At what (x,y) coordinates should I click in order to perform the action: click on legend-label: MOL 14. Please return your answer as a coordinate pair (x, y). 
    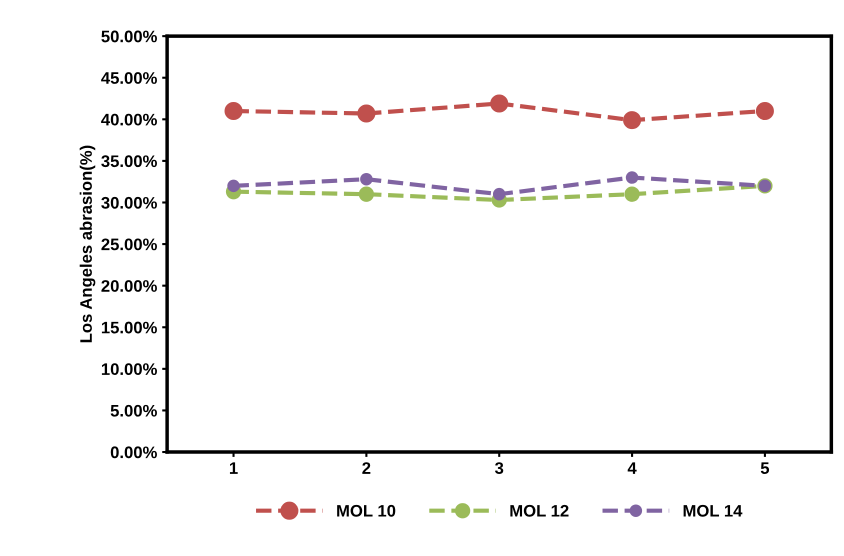
    Looking at the image, I should click on (713, 510).